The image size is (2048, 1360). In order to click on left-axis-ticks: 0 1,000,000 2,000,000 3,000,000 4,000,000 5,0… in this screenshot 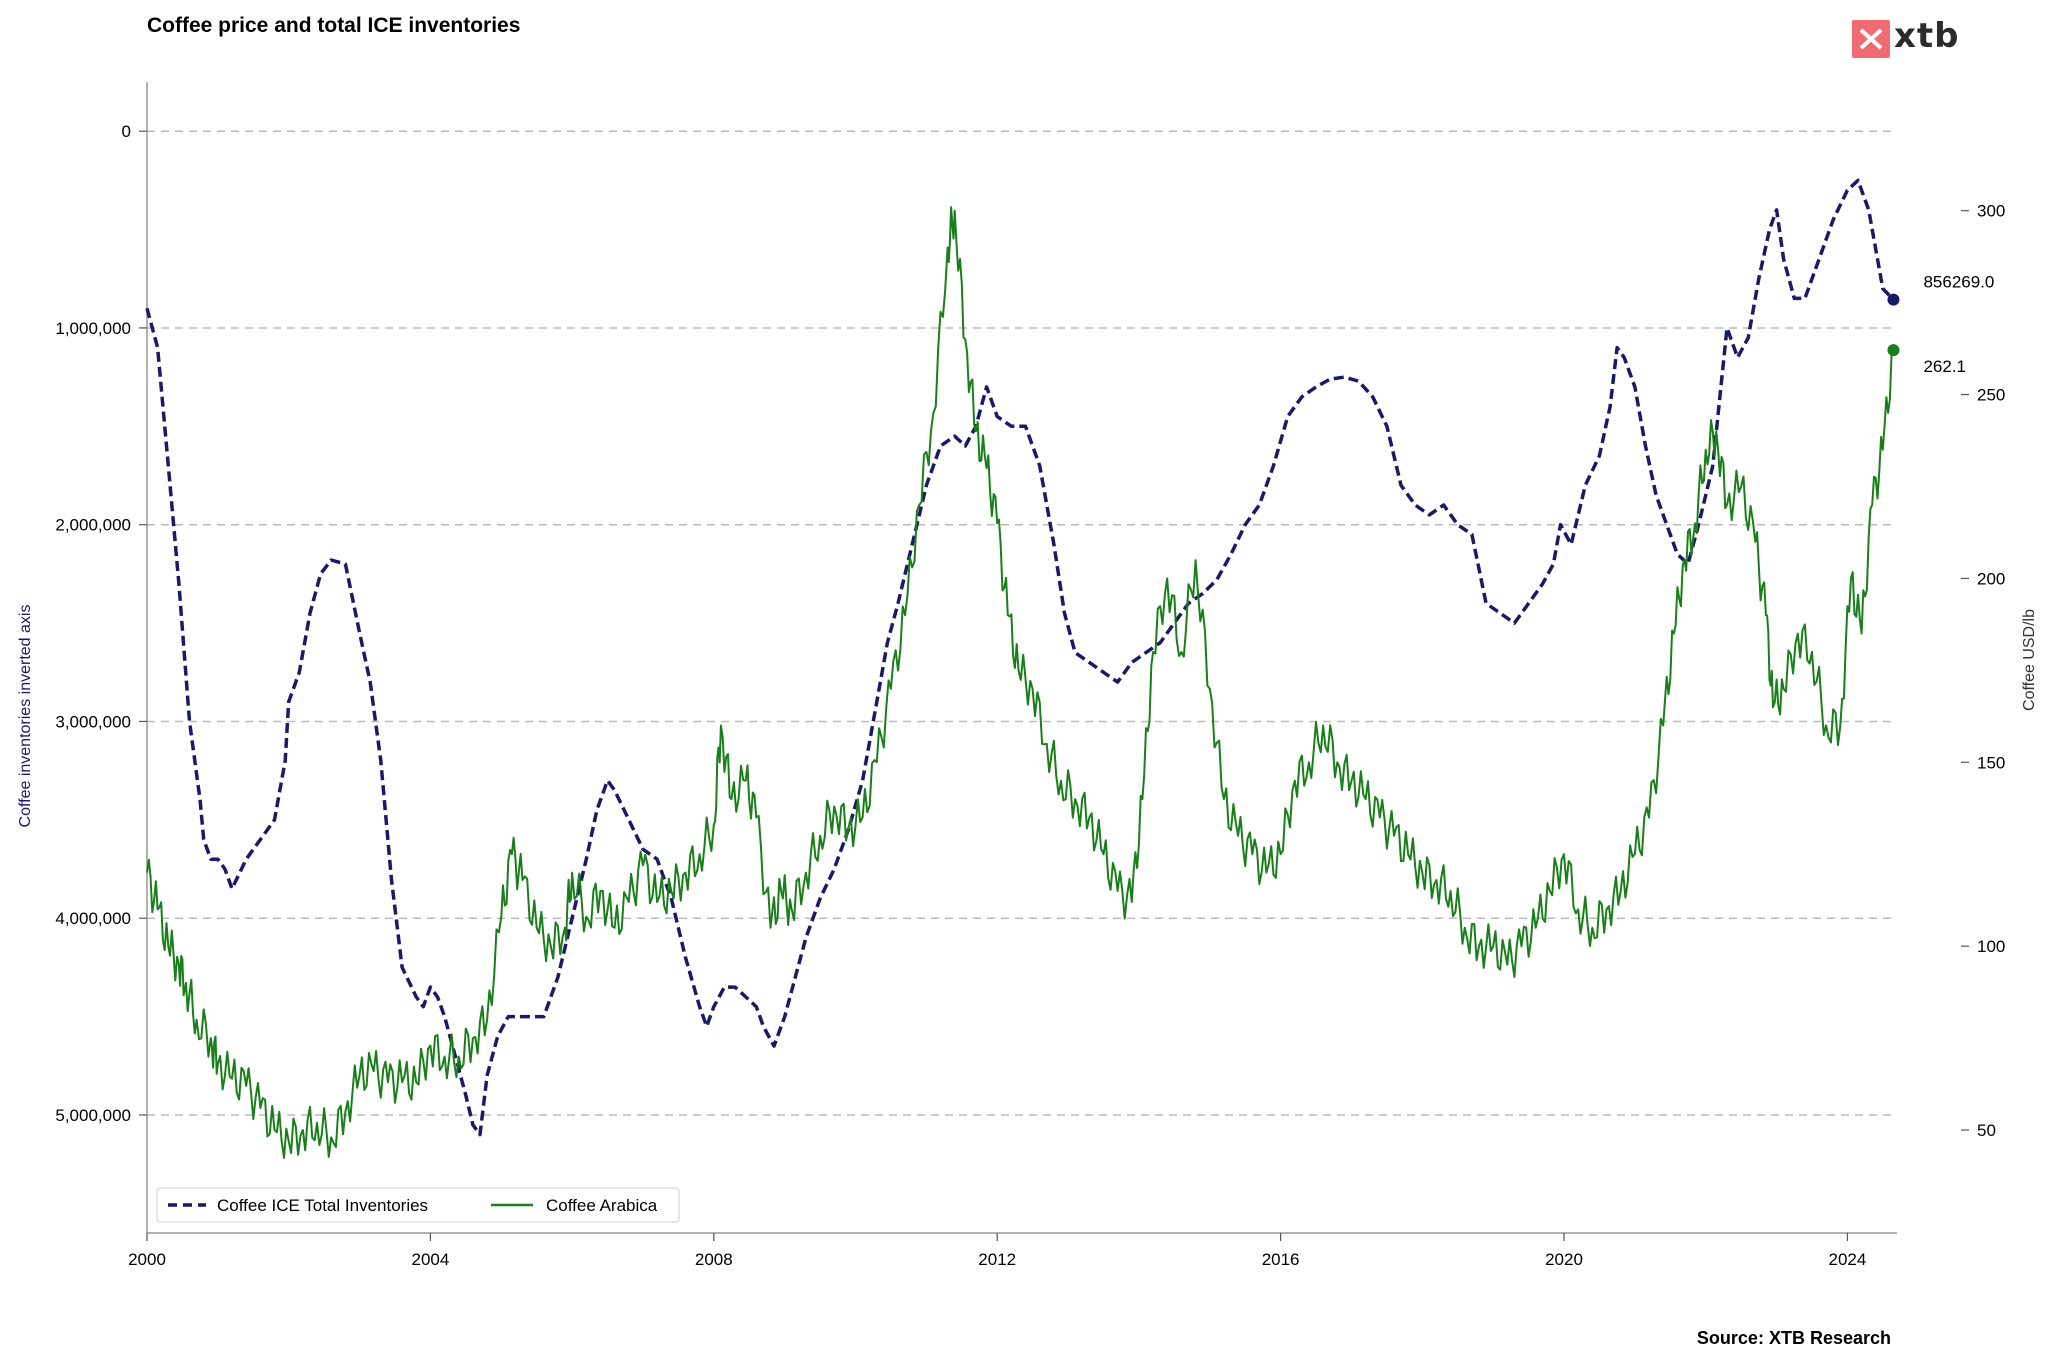, I will do `click(101, 623)`.